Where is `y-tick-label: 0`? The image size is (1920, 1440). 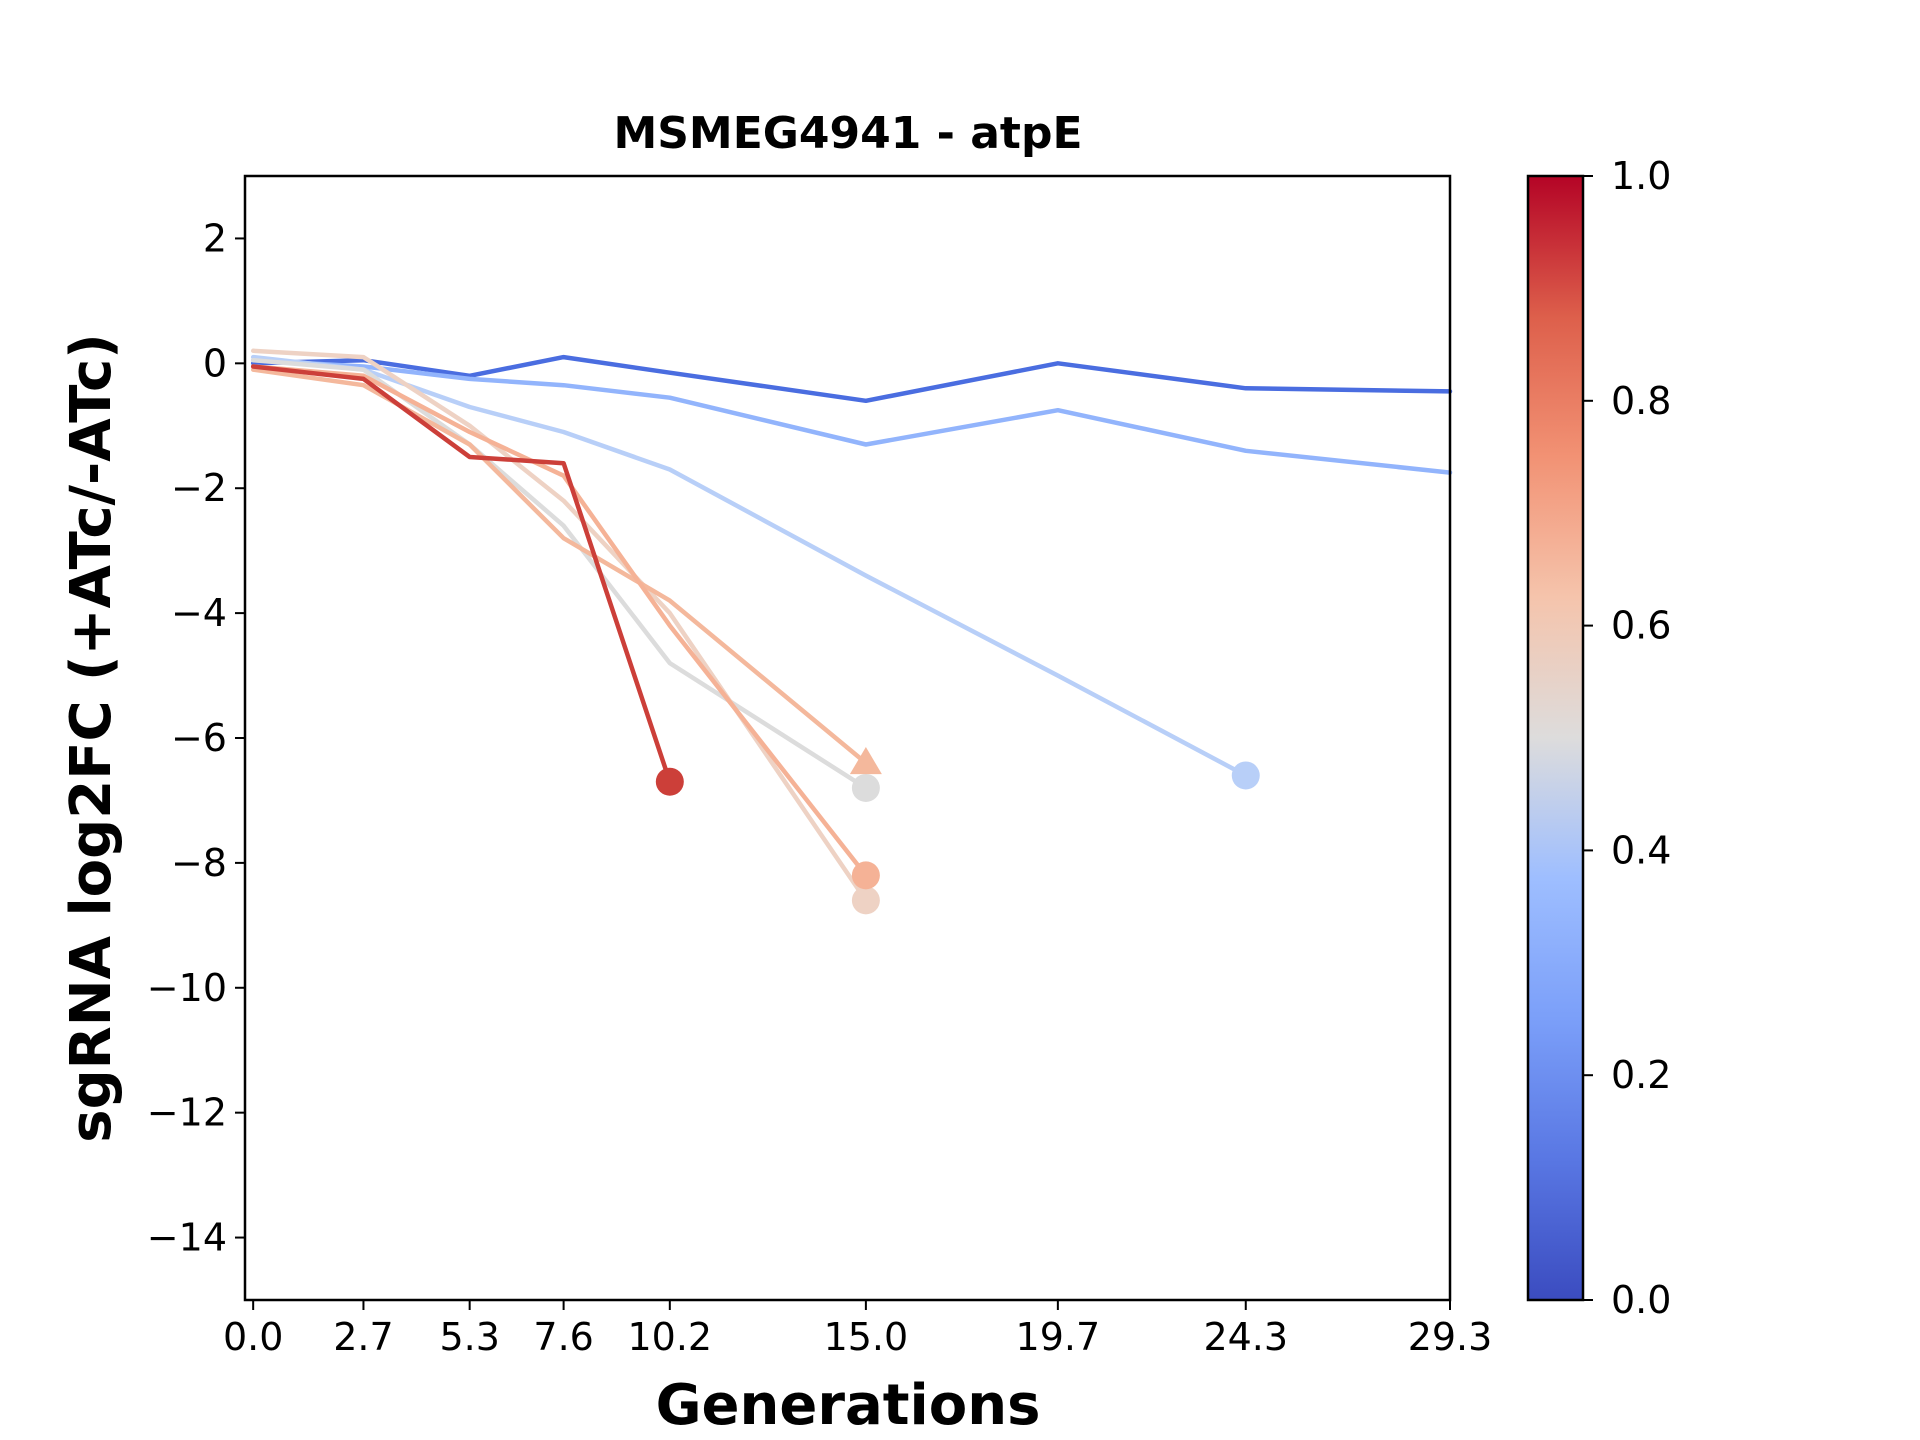
y-tick-label: 0 is located at coordinates (215, 363).